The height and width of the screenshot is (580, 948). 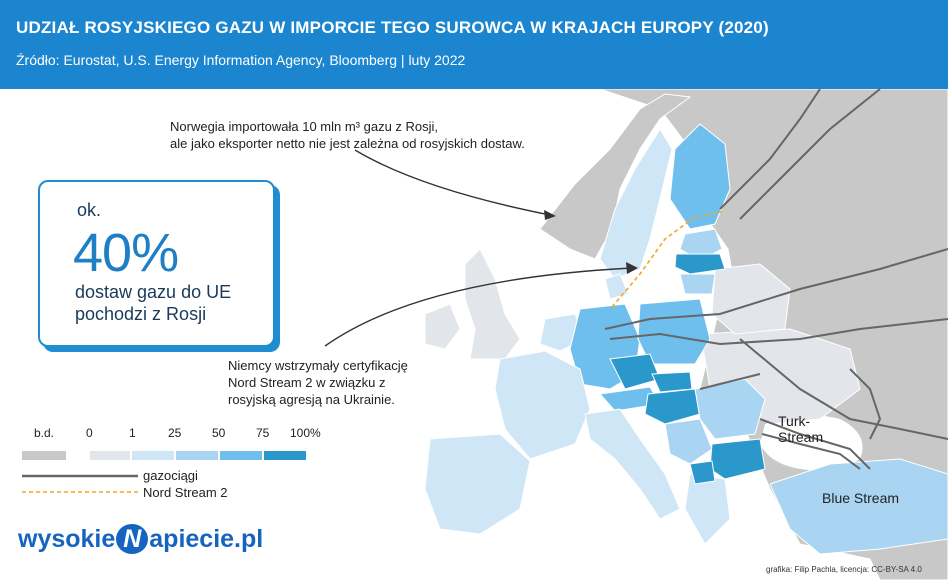 What do you see at coordinates (442, 326) in the screenshot?
I see `ireland-region` at bounding box center [442, 326].